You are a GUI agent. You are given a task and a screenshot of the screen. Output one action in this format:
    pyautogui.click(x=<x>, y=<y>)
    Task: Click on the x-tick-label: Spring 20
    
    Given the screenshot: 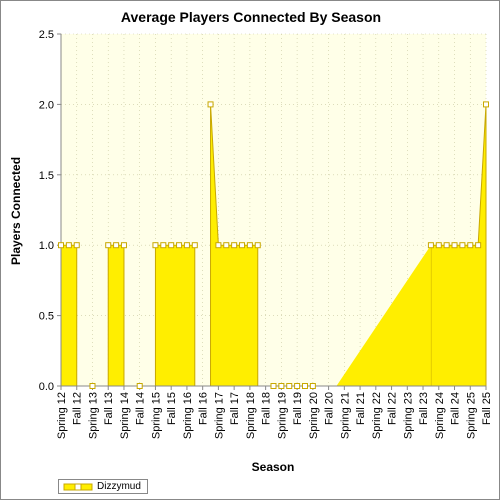 What is the action you would take?
    pyautogui.click(x=314, y=415)
    